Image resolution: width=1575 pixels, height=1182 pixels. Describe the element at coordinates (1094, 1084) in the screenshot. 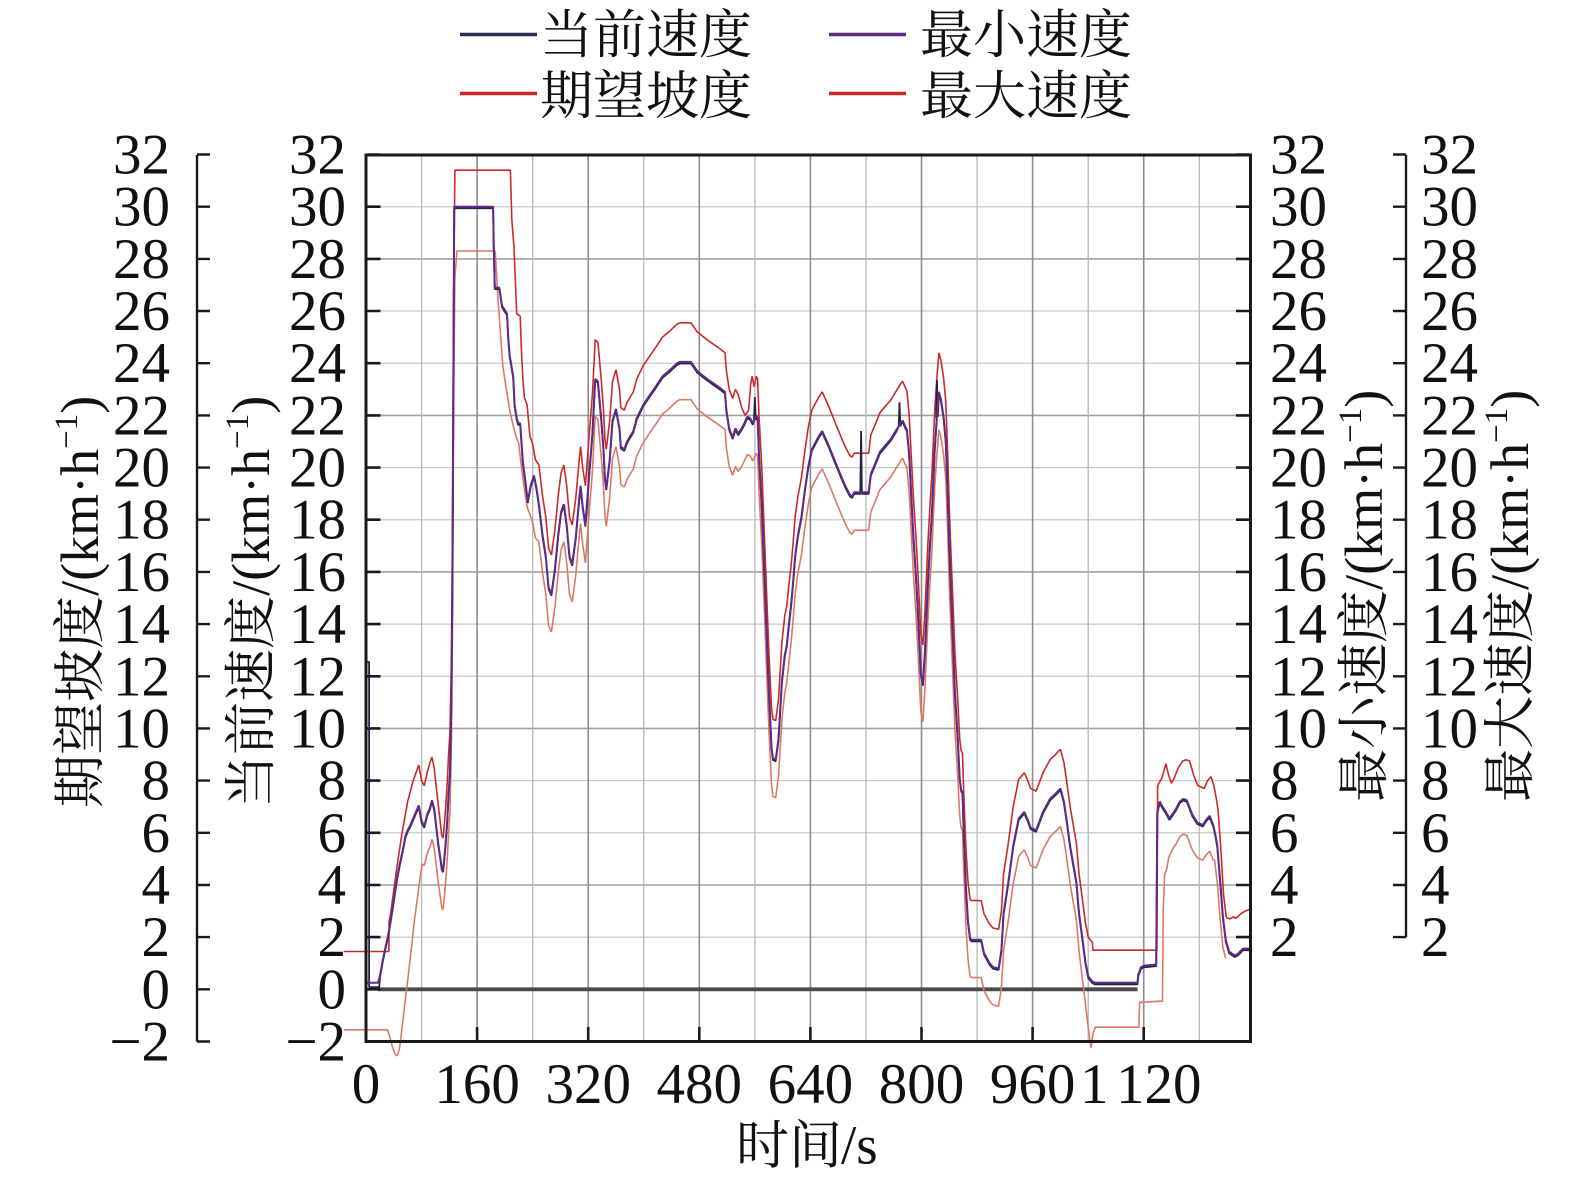

I see `svg-text: 1` at that location.